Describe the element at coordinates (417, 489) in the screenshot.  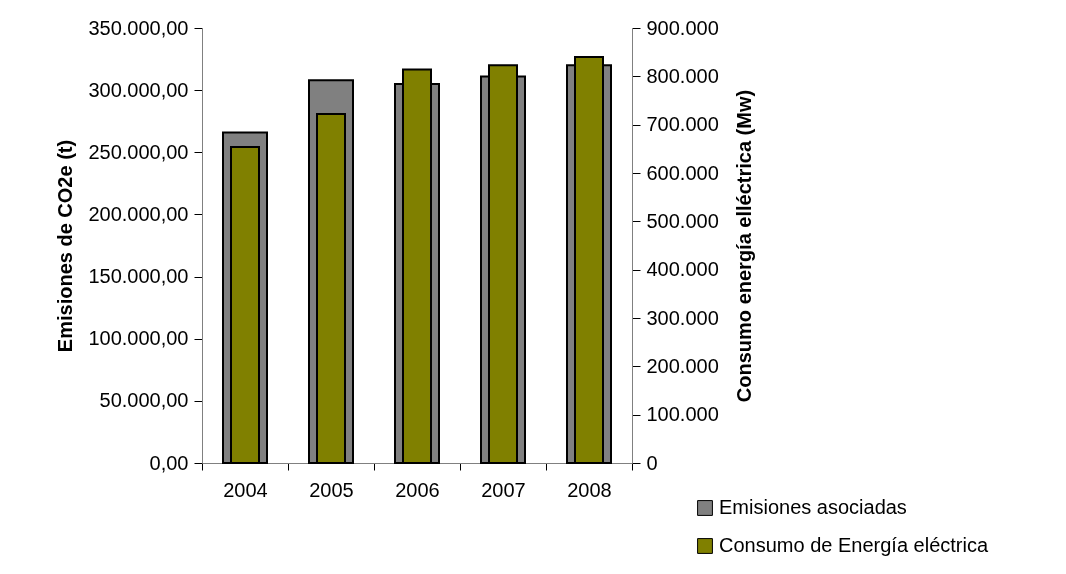
I see `x-tick-label: 2006` at that location.